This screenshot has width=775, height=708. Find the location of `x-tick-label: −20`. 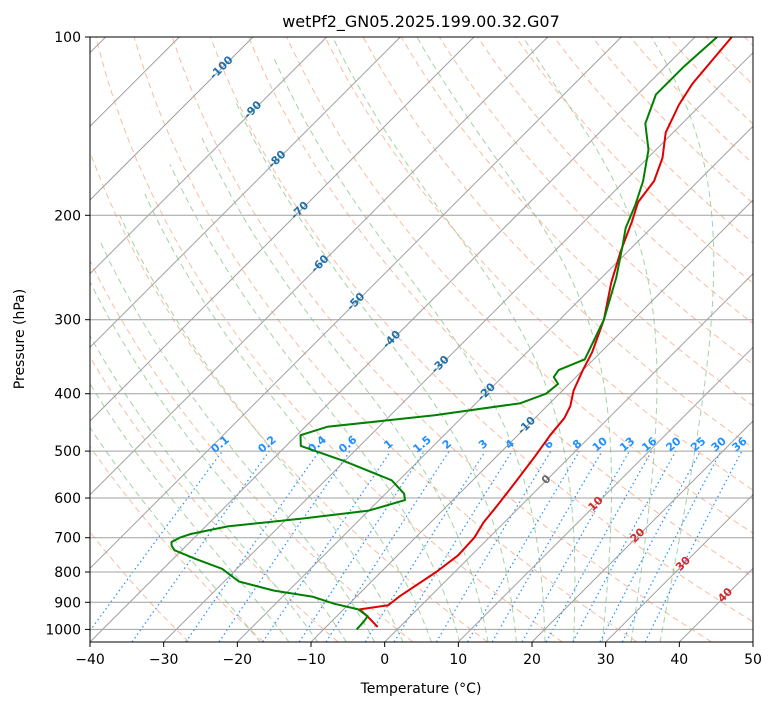

x-tick-label: −20 is located at coordinates (238, 660).